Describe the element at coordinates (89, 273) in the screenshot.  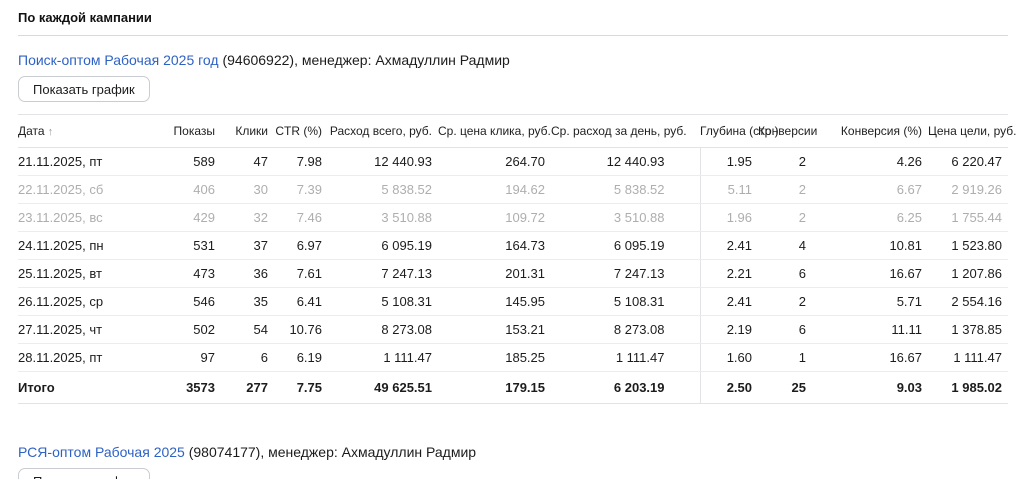
I see `date-cell: 25.11.2025, вт` at that location.